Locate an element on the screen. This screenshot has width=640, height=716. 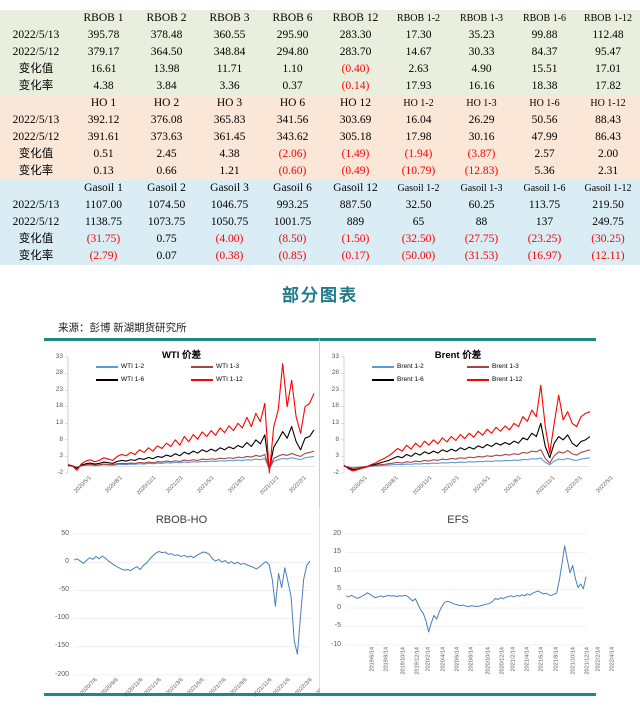
table-cell: 889 is located at coordinates (355, 222).